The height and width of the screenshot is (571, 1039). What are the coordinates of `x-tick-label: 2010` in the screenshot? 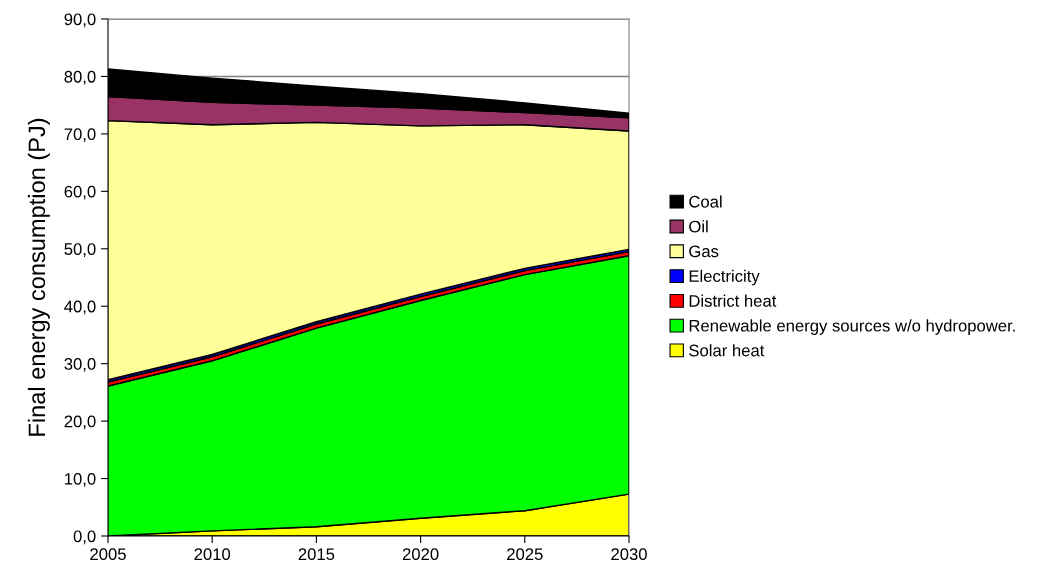 It's located at (212, 554).